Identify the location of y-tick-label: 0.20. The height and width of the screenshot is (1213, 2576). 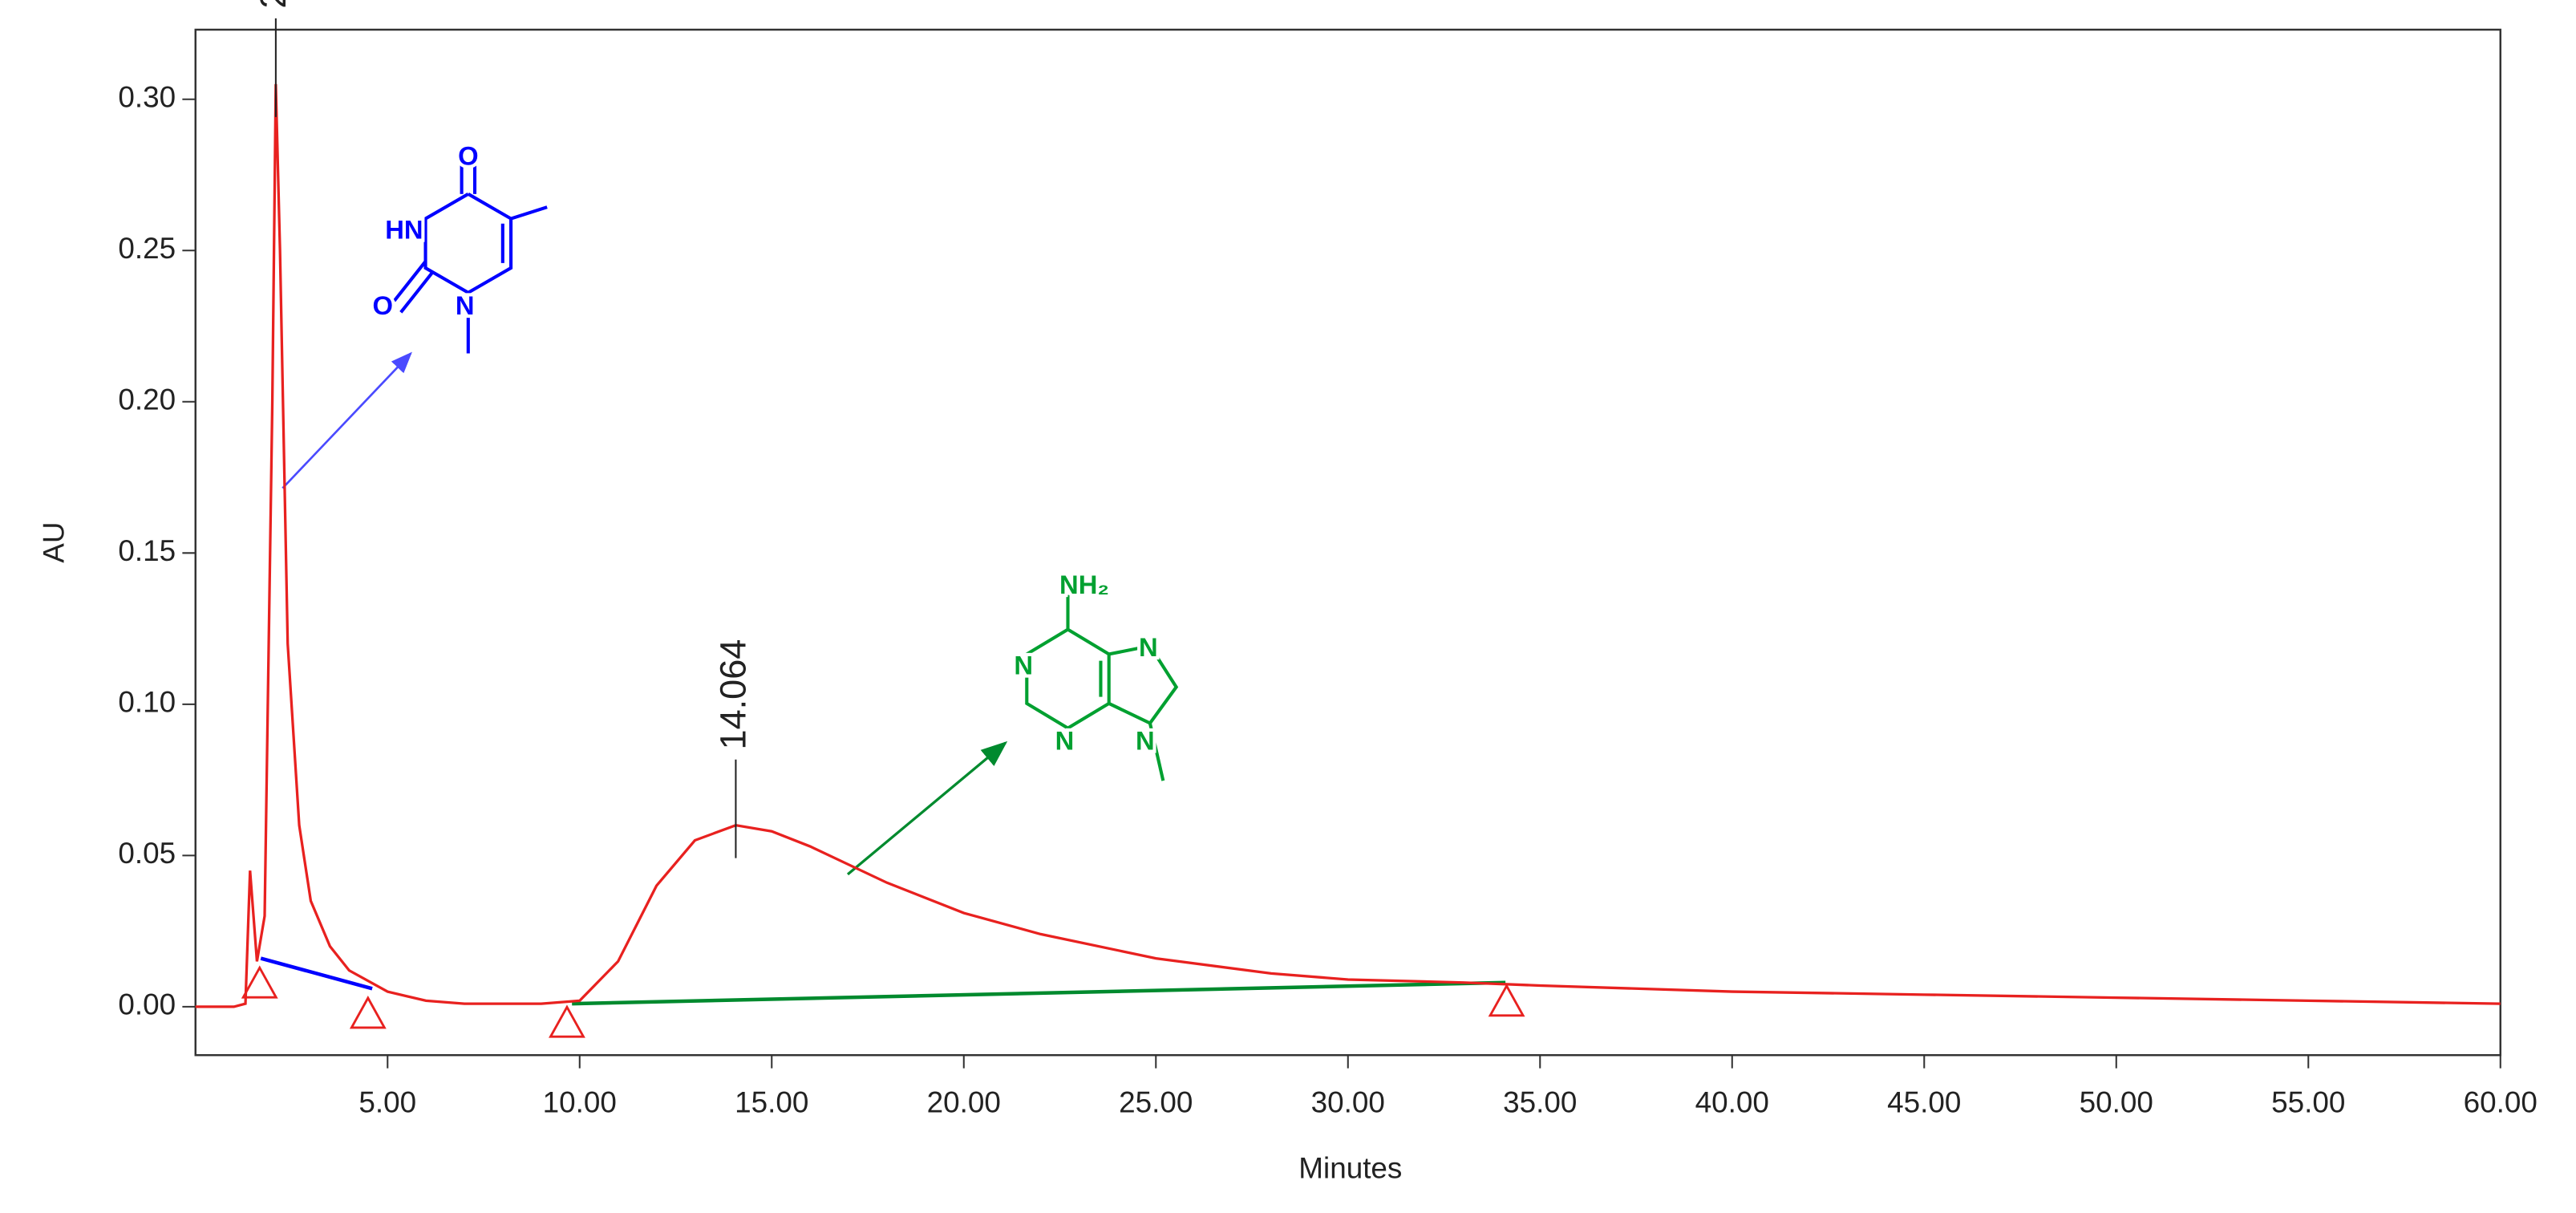
(147, 399).